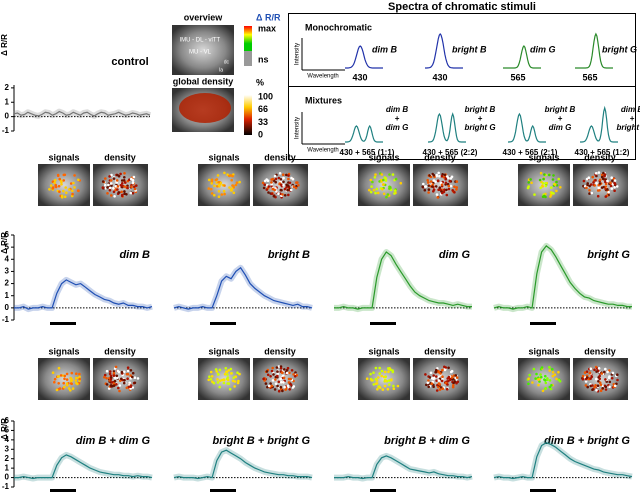 The image size is (640, 501). Describe the element at coordinates (397, 127) in the screenshot. I see `stimulus-label: dim G` at that location.